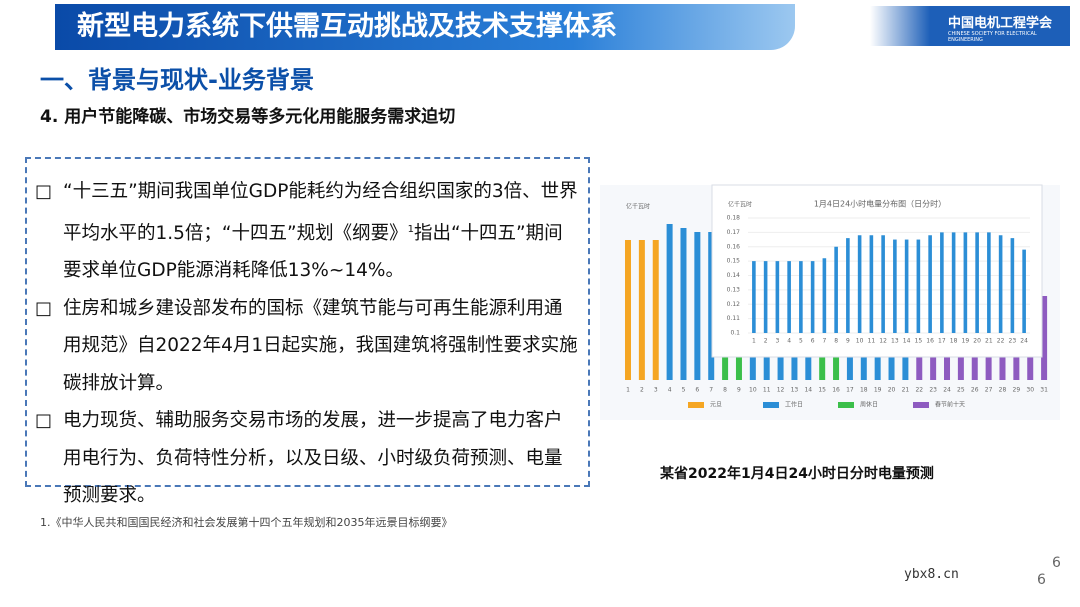 This screenshot has width=1080, height=607. What do you see at coordinates (794, 405) in the screenshot?
I see `legend-label: 工作日` at bounding box center [794, 405].